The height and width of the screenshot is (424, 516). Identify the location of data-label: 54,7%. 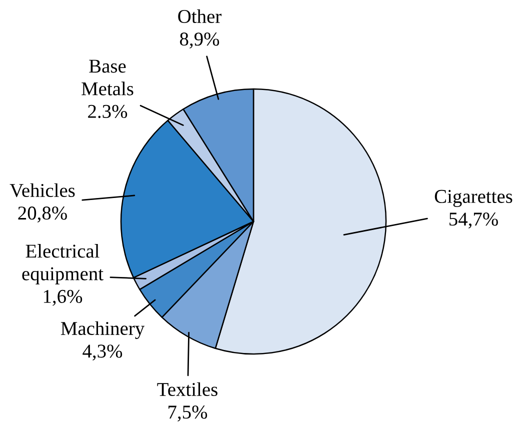
(474, 220).